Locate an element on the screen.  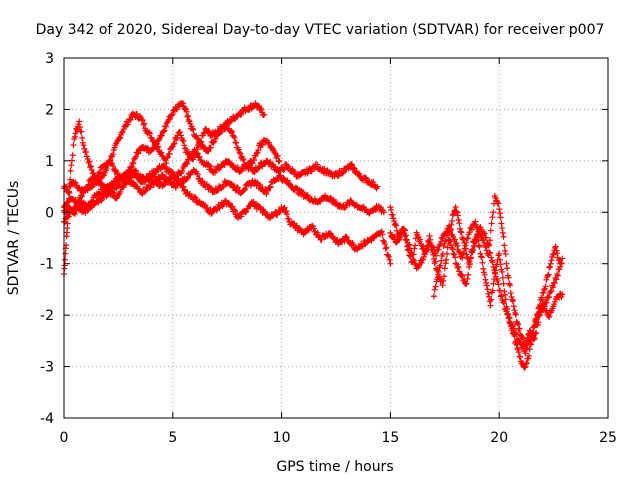
y-tick-label: -2 is located at coordinates (47, 316).